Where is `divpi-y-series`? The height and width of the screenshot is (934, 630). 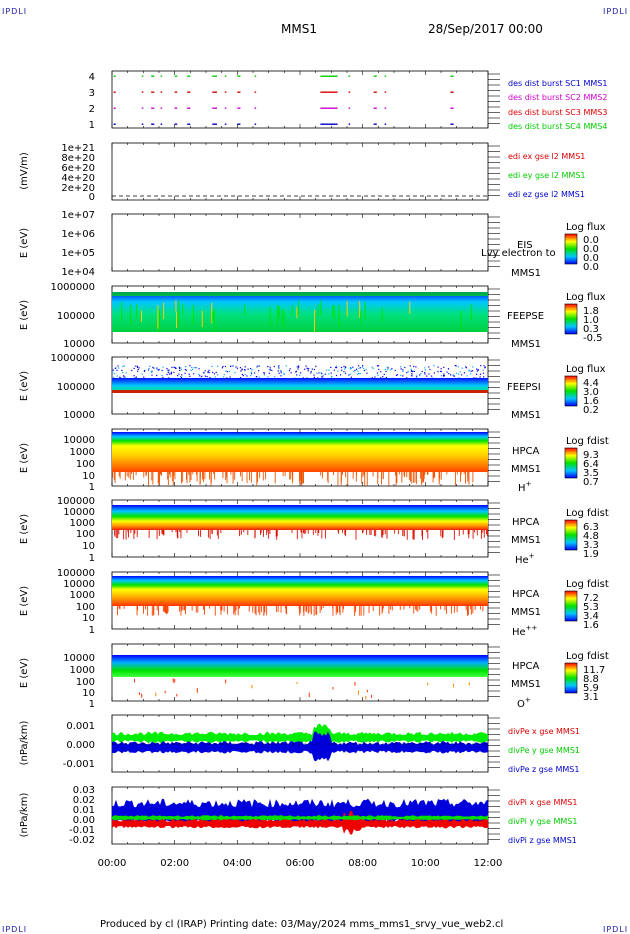 divpi-y-series is located at coordinates (300, 818).